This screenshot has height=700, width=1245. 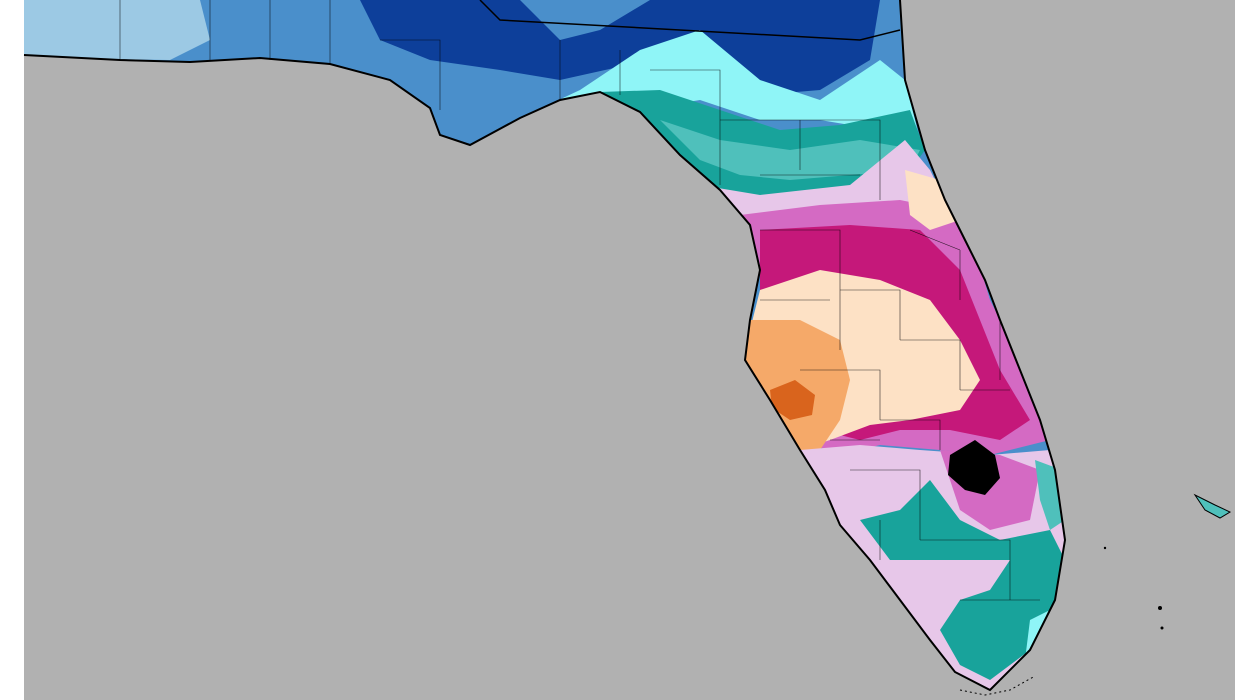 What do you see at coordinates (117, 30) in the screenshot?
I see `rain-band-light-blue` at bounding box center [117, 30].